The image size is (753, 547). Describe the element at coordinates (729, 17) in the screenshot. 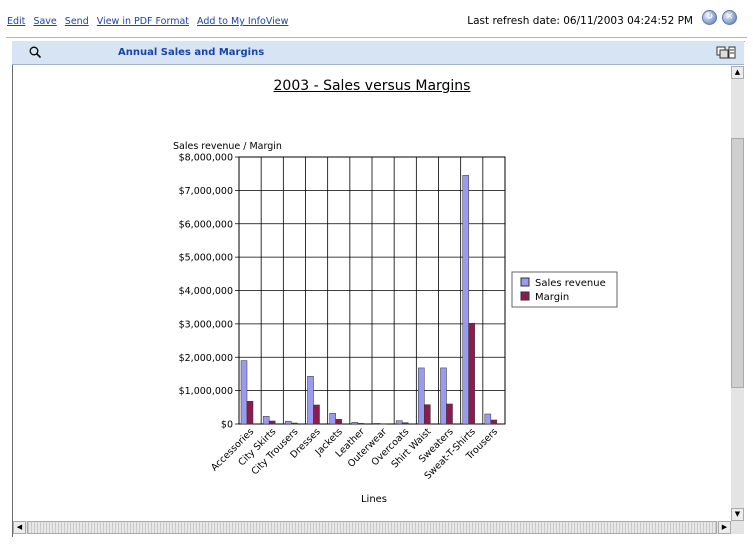

I see `close-icon: ✕` at that location.